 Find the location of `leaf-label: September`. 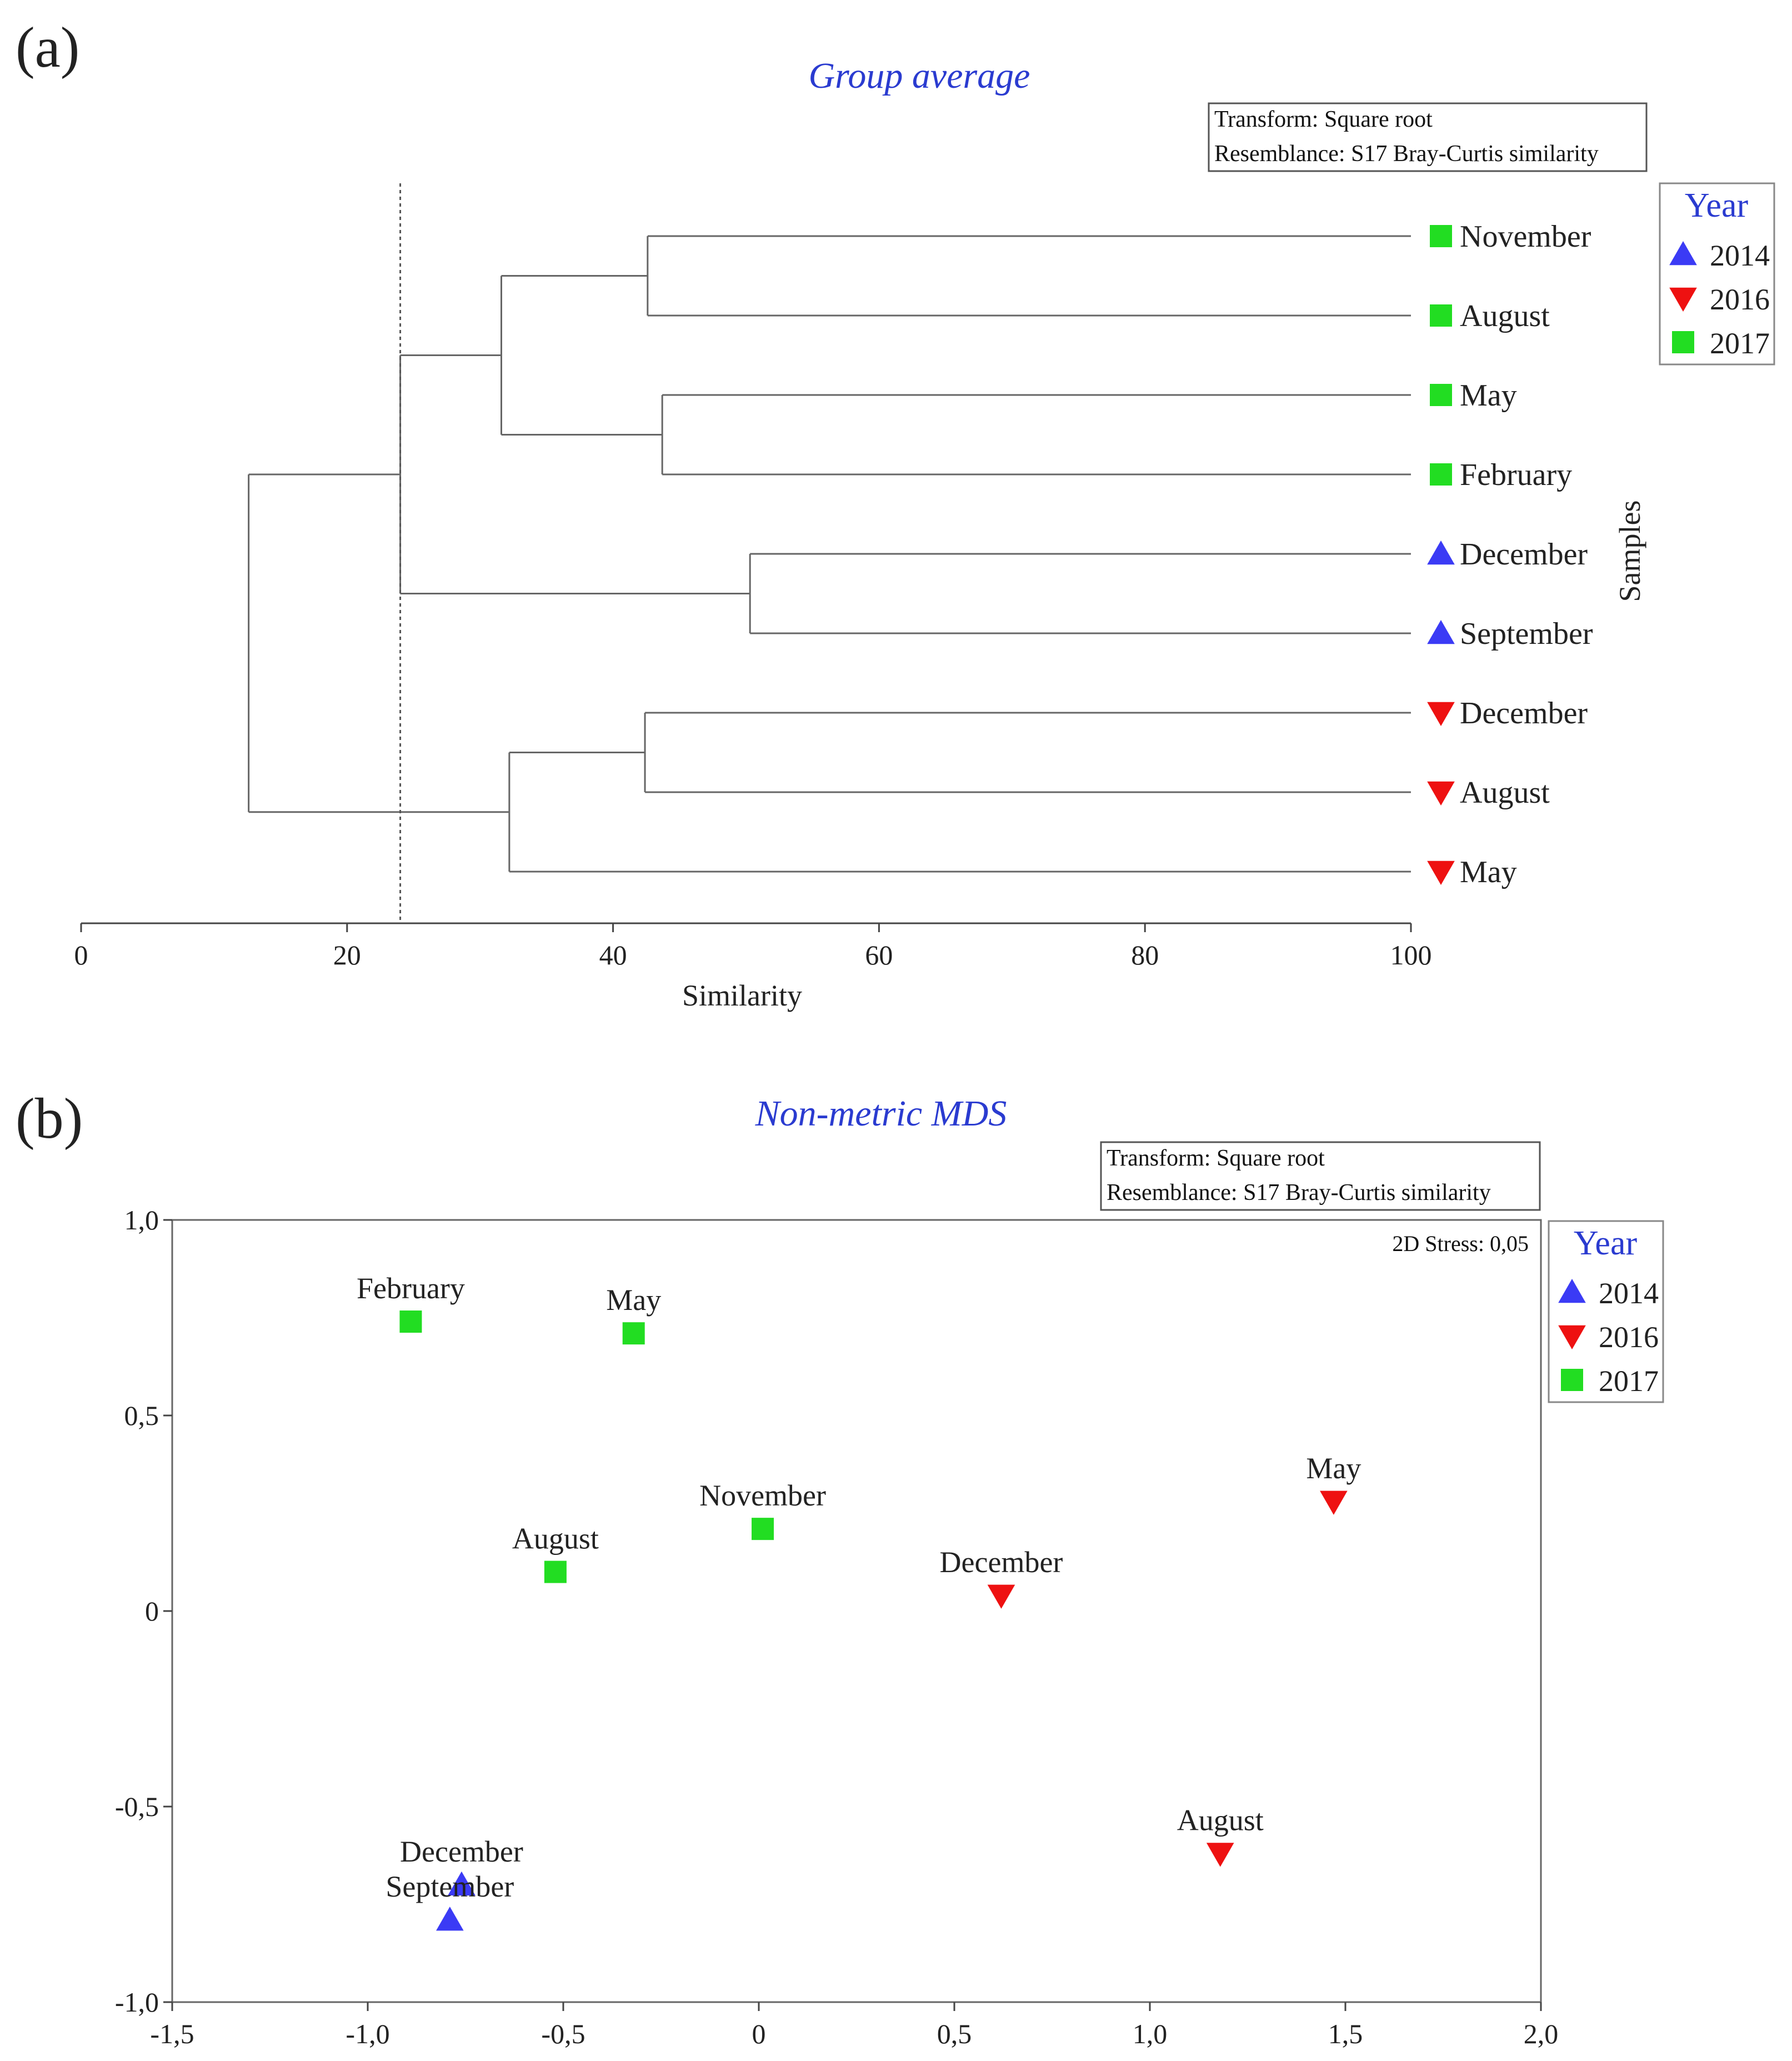

leaf-label: September is located at coordinates (1526, 634).